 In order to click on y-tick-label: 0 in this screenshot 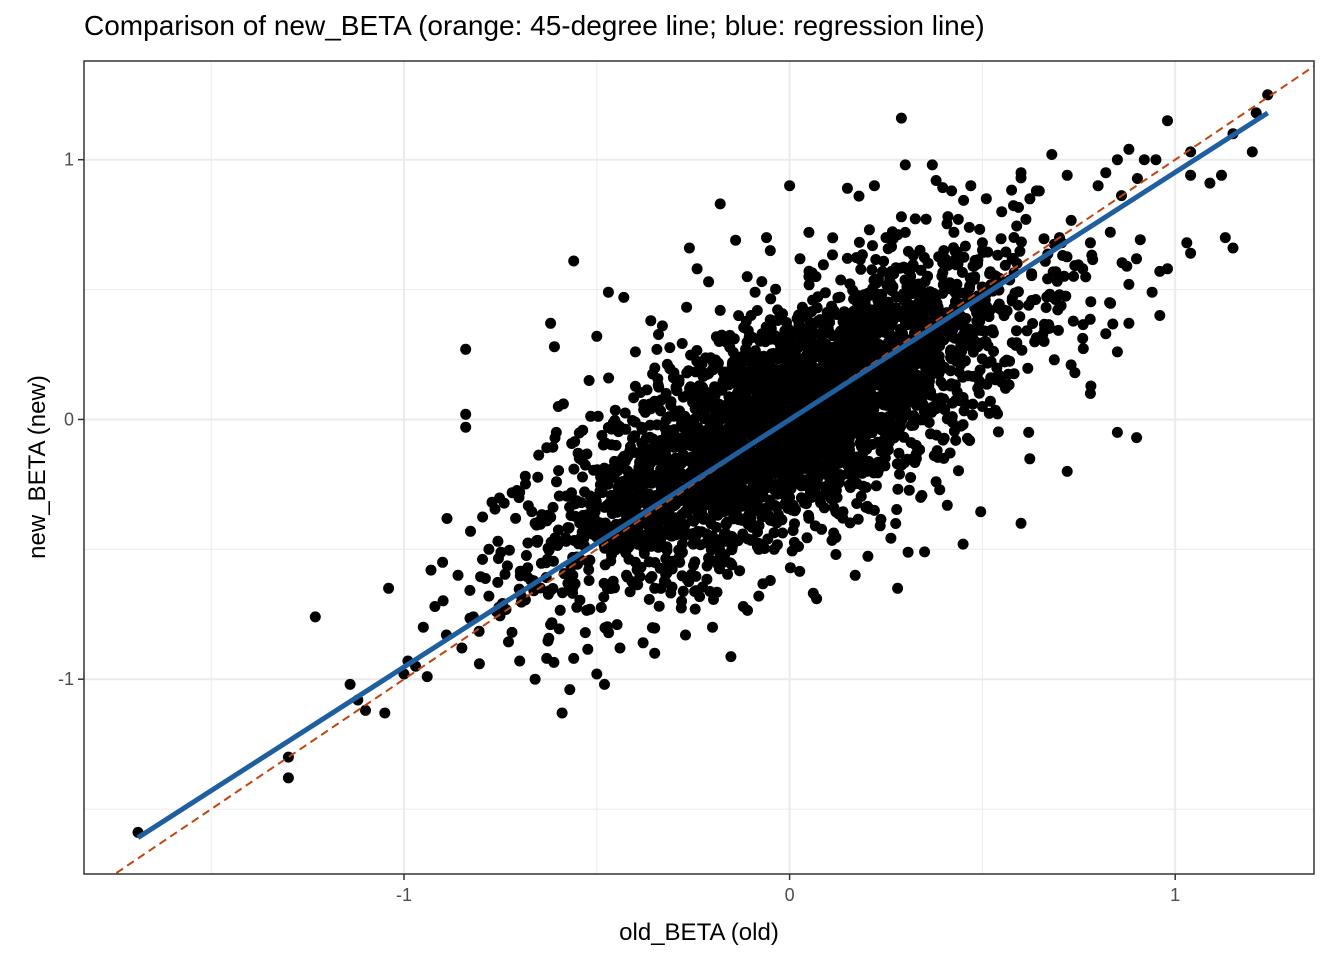, I will do `click(69, 419)`.